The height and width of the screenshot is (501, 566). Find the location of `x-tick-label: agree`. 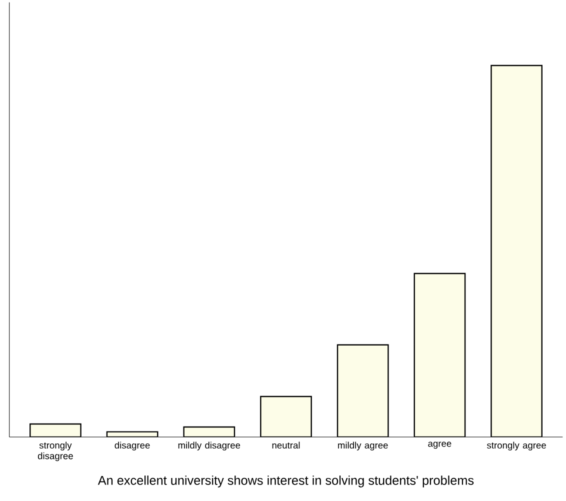

x-tick-label: agree is located at coordinates (440, 445).